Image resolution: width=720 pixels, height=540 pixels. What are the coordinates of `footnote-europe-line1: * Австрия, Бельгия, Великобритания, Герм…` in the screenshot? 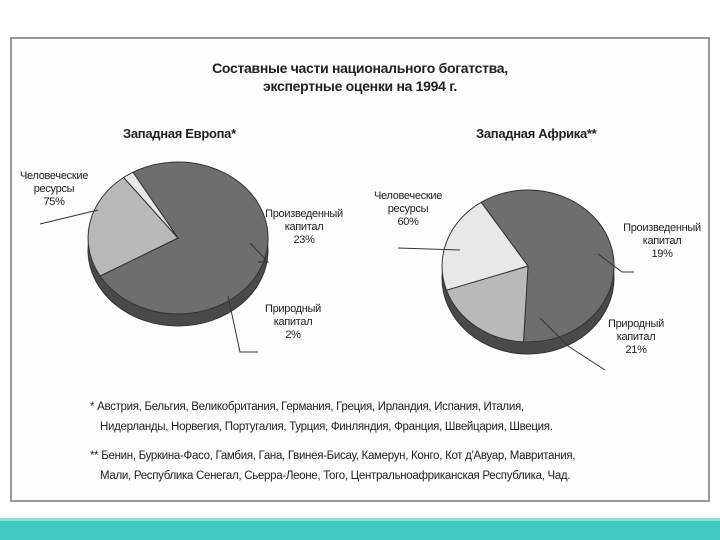 It's located at (307, 407).